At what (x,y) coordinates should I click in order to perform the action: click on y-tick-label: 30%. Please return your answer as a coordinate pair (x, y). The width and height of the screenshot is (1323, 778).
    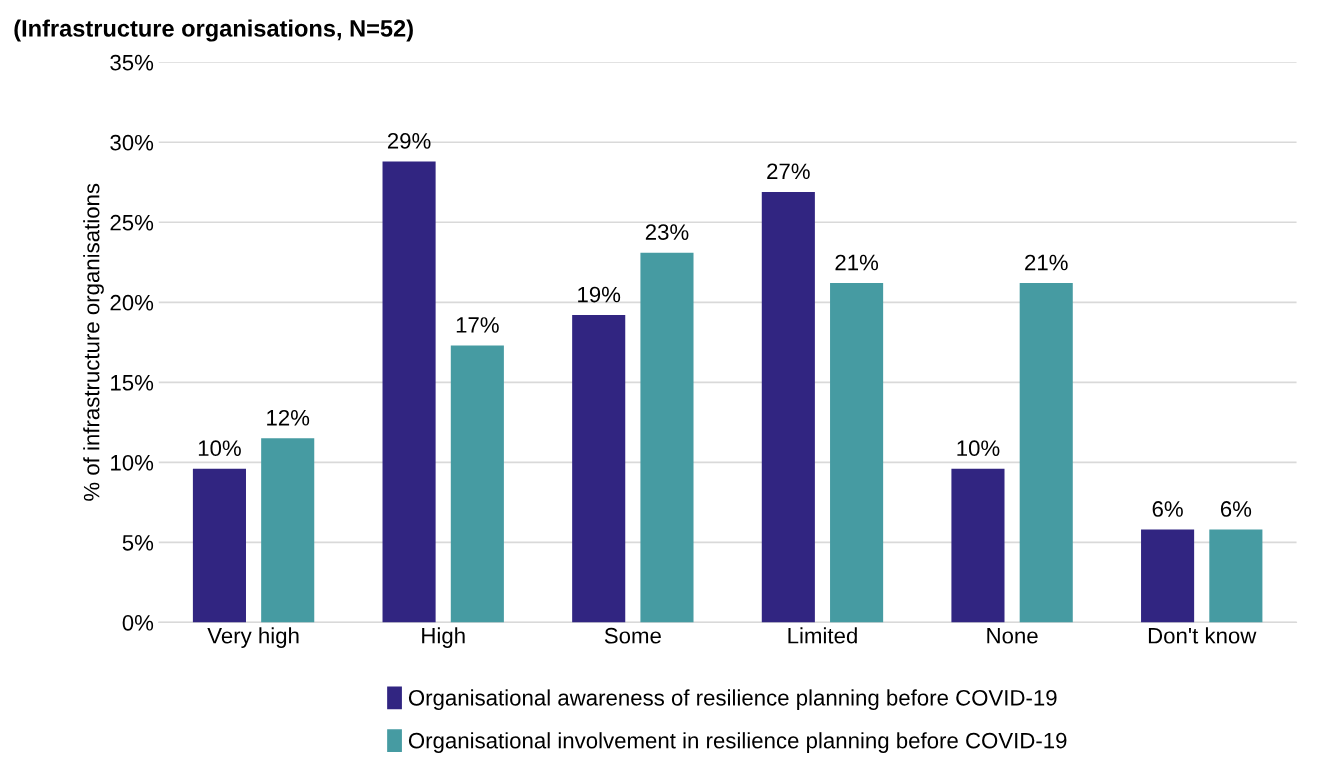
    Looking at the image, I should click on (132, 142).